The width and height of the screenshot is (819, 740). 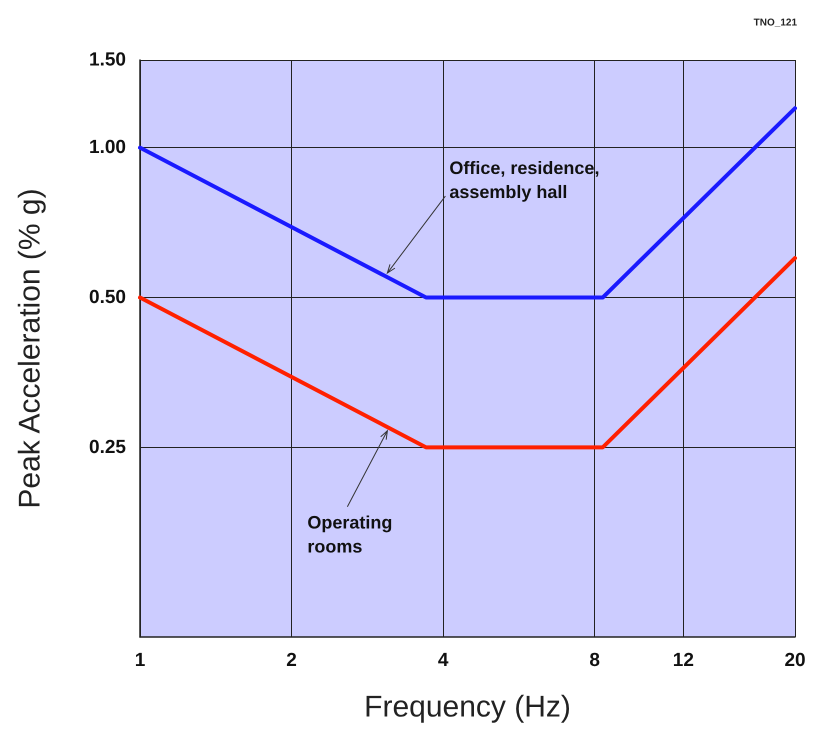 I want to click on x-tick-label: 1, so click(x=140, y=660).